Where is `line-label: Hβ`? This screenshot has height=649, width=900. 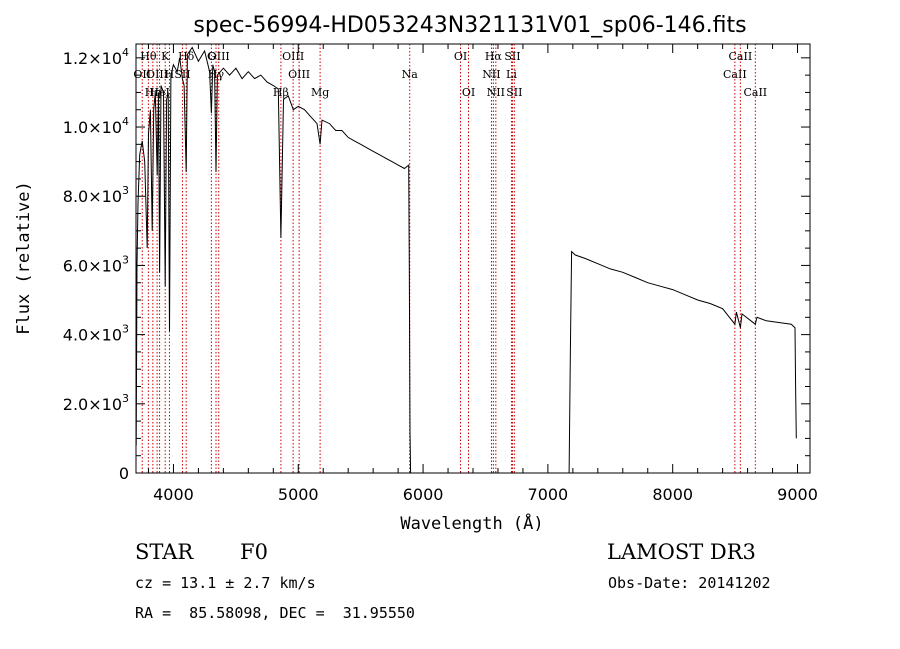
line-label: Hβ is located at coordinates (281, 92).